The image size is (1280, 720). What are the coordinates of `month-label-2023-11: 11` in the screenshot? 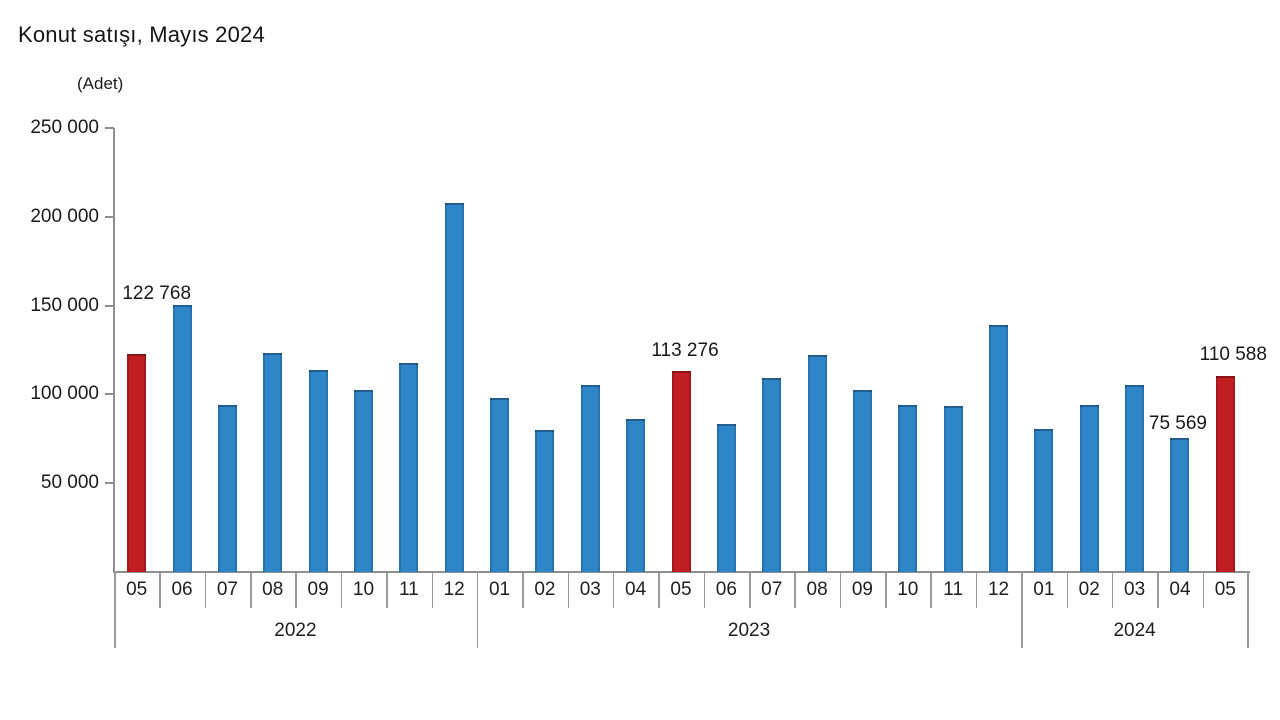 It's located at (953, 589).